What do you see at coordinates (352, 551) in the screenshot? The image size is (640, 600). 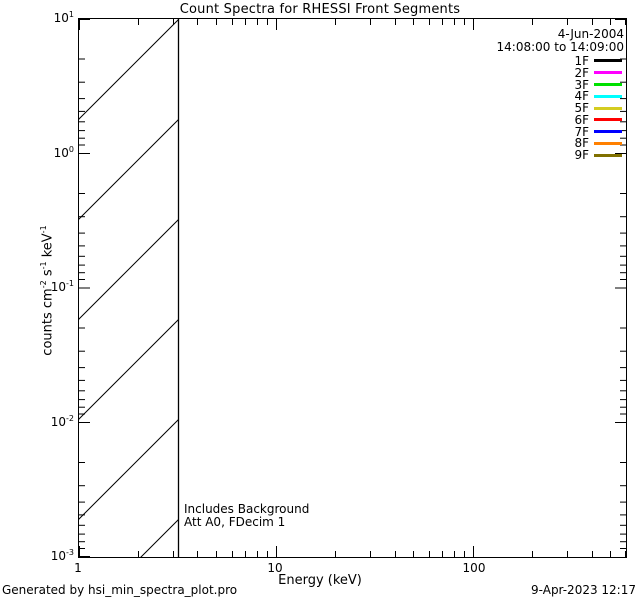 I see `x-axis-ticks` at bounding box center [352, 551].